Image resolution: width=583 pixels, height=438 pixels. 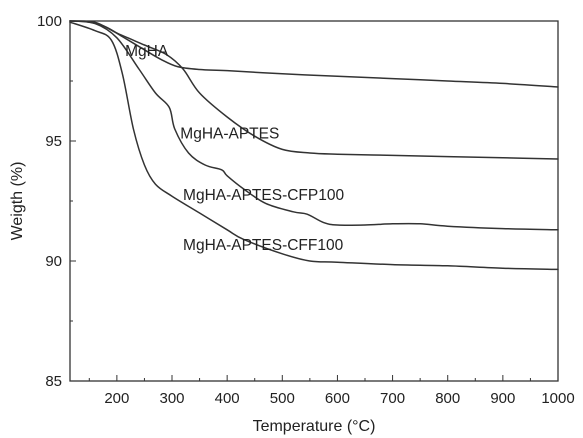 I want to click on y-axis-title: Weigth (%), so click(x=17, y=201).